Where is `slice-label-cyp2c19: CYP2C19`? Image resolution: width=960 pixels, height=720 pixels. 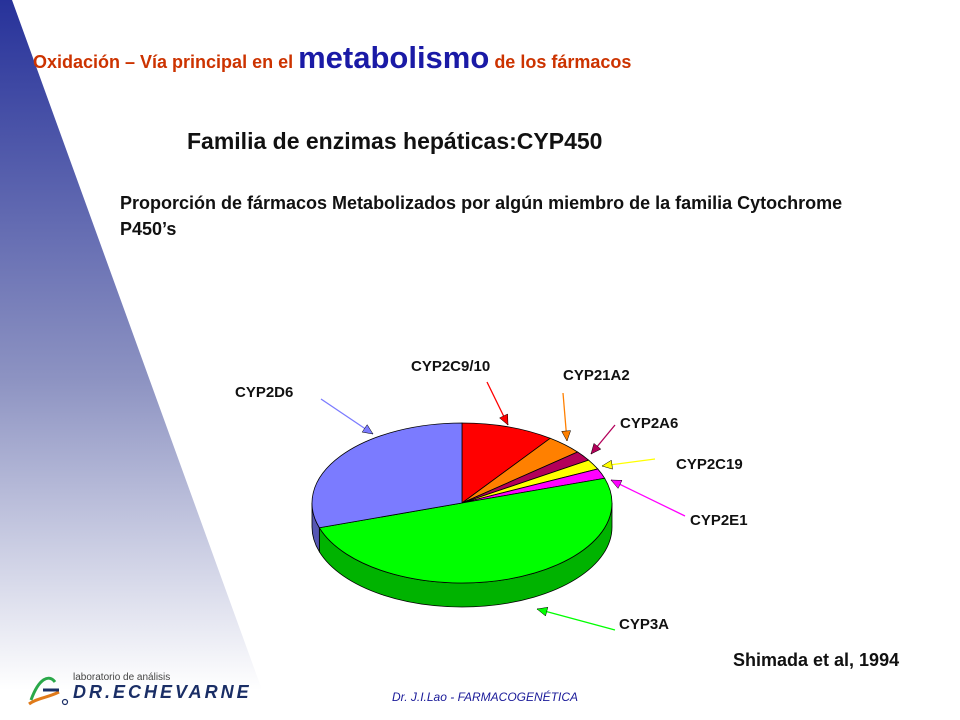
slice-label-cyp2c19: CYP2C19 is located at coordinates (709, 464).